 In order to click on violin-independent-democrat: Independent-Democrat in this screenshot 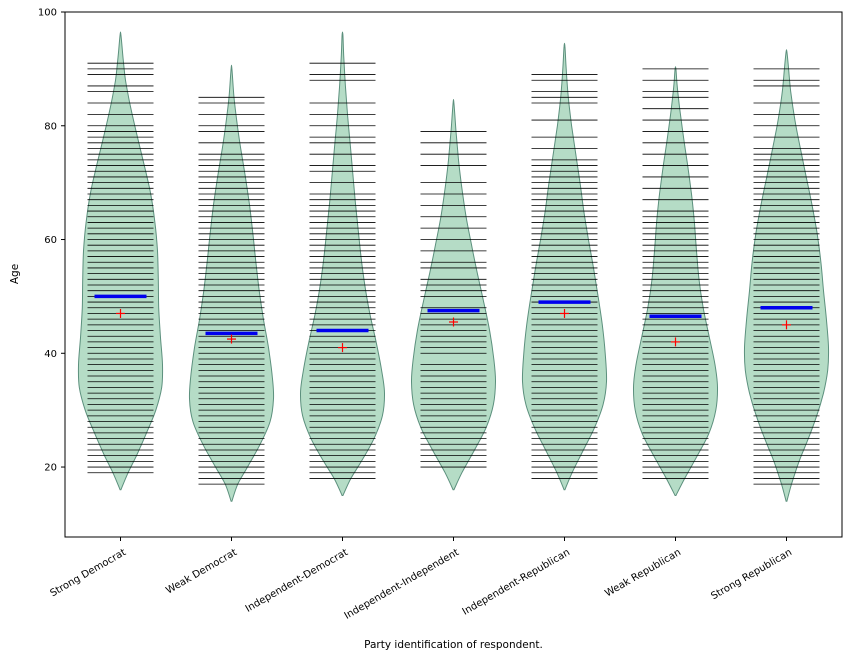, I will do `click(315, 323)`.